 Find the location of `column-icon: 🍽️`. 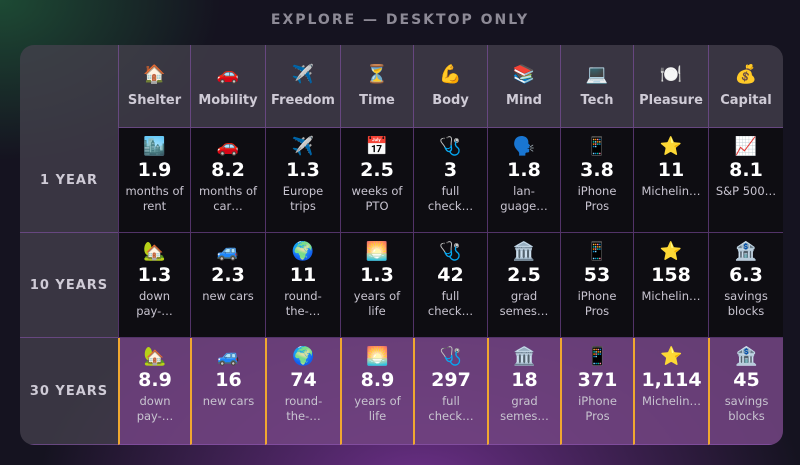

column-icon: 🍽️ is located at coordinates (671, 74).